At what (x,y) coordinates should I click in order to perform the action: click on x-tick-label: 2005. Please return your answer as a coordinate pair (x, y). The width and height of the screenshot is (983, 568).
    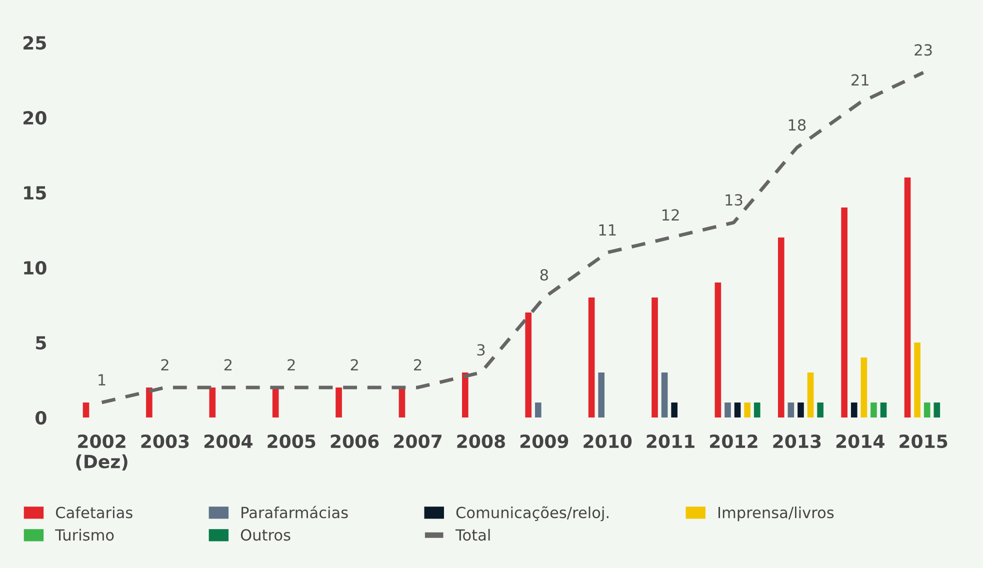
    Looking at the image, I should click on (292, 441).